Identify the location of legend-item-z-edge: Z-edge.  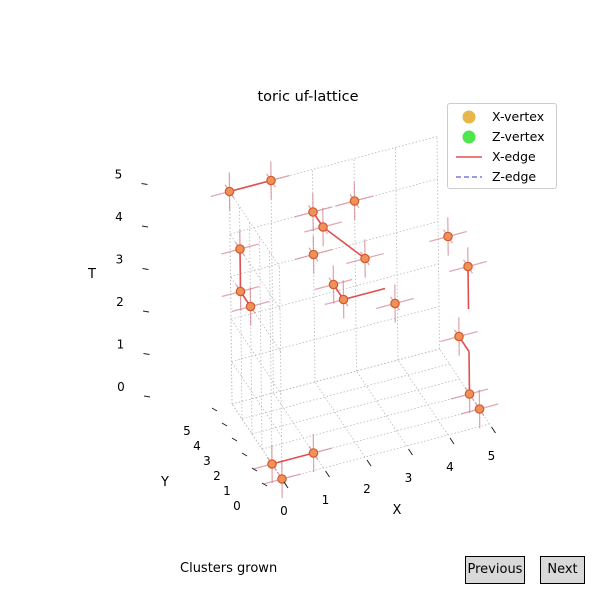
(502, 177).